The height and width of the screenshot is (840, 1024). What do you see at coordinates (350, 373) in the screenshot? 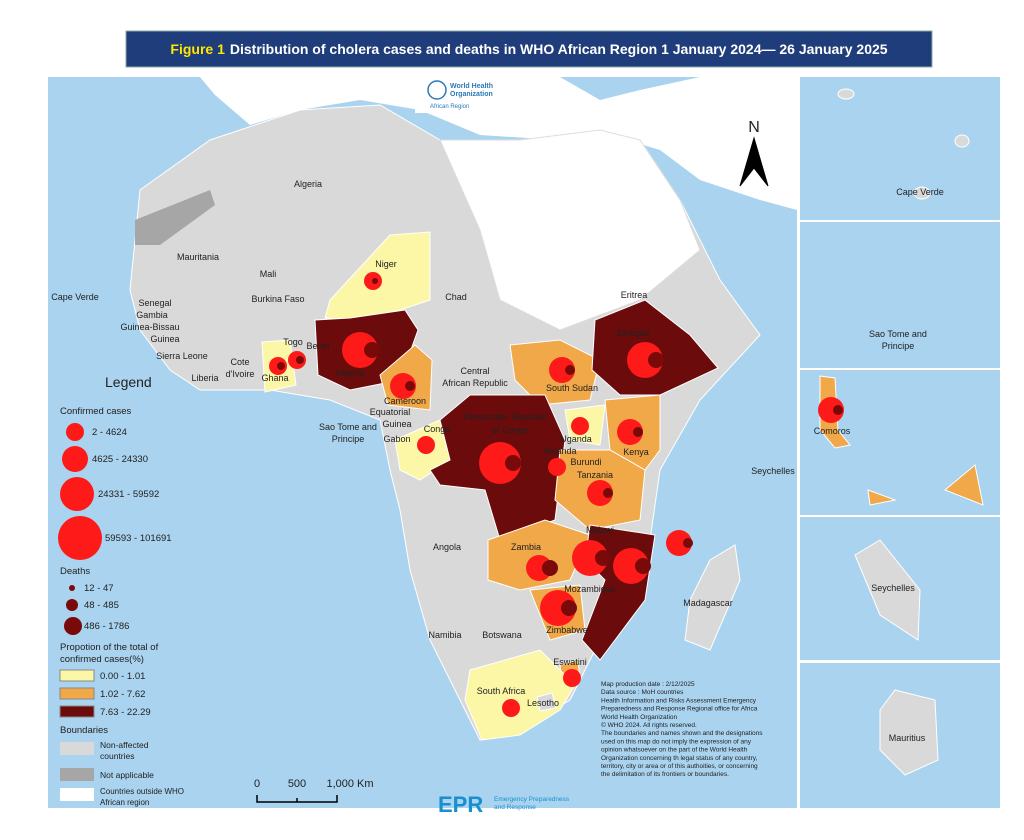
I see `country-label: Nigeria` at bounding box center [350, 373].